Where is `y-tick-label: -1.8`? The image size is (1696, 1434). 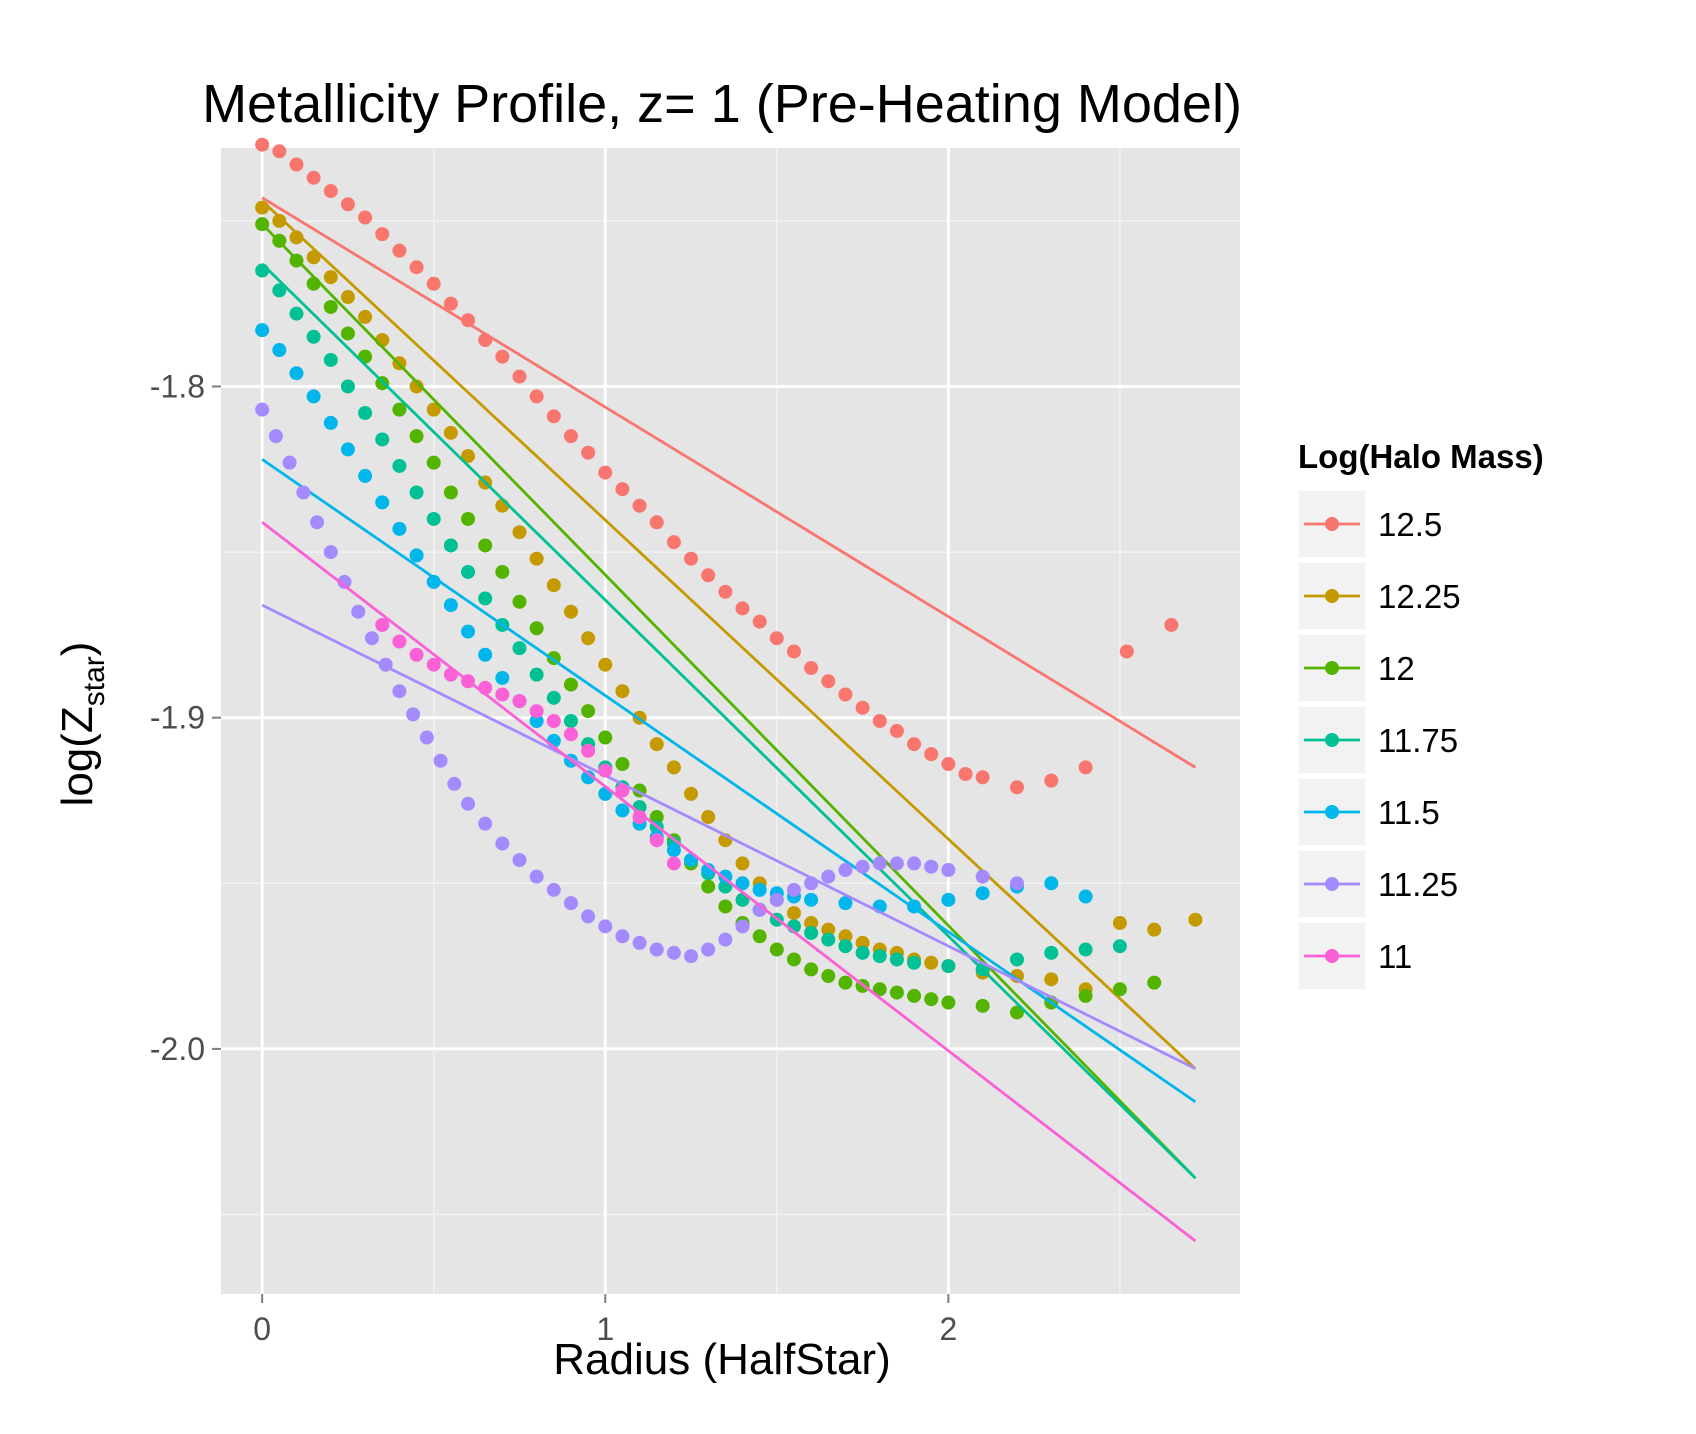 y-tick-label: -1.8 is located at coordinates (177, 386).